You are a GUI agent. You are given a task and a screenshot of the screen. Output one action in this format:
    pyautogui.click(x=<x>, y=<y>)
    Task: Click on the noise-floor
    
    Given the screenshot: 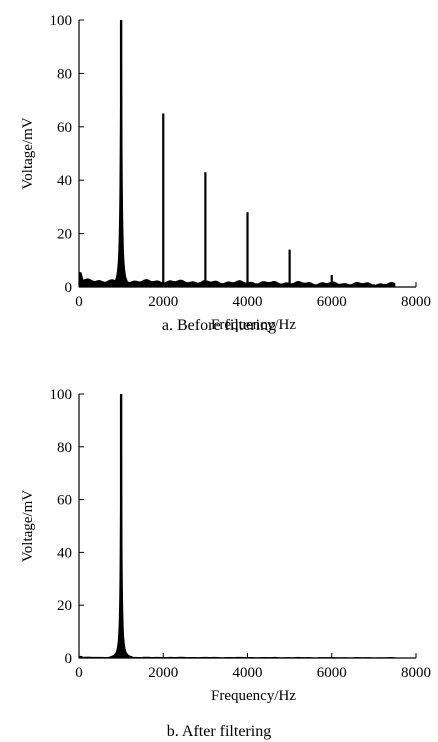 What is the action you would take?
    pyautogui.click(x=237, y=279)
    